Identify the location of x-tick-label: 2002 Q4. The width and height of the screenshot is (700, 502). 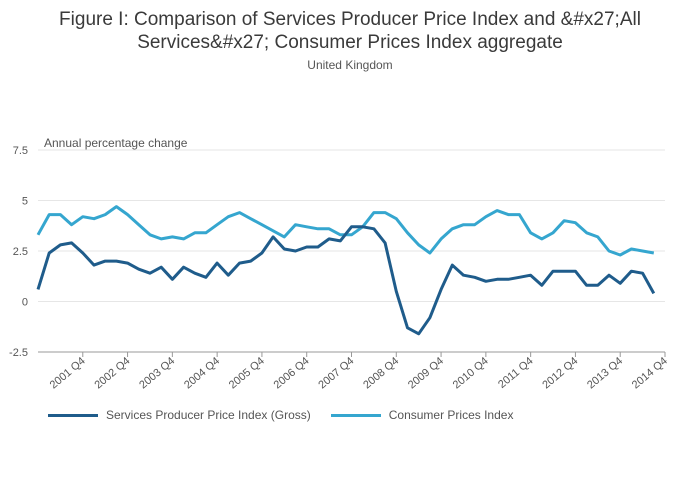
(112, 373).